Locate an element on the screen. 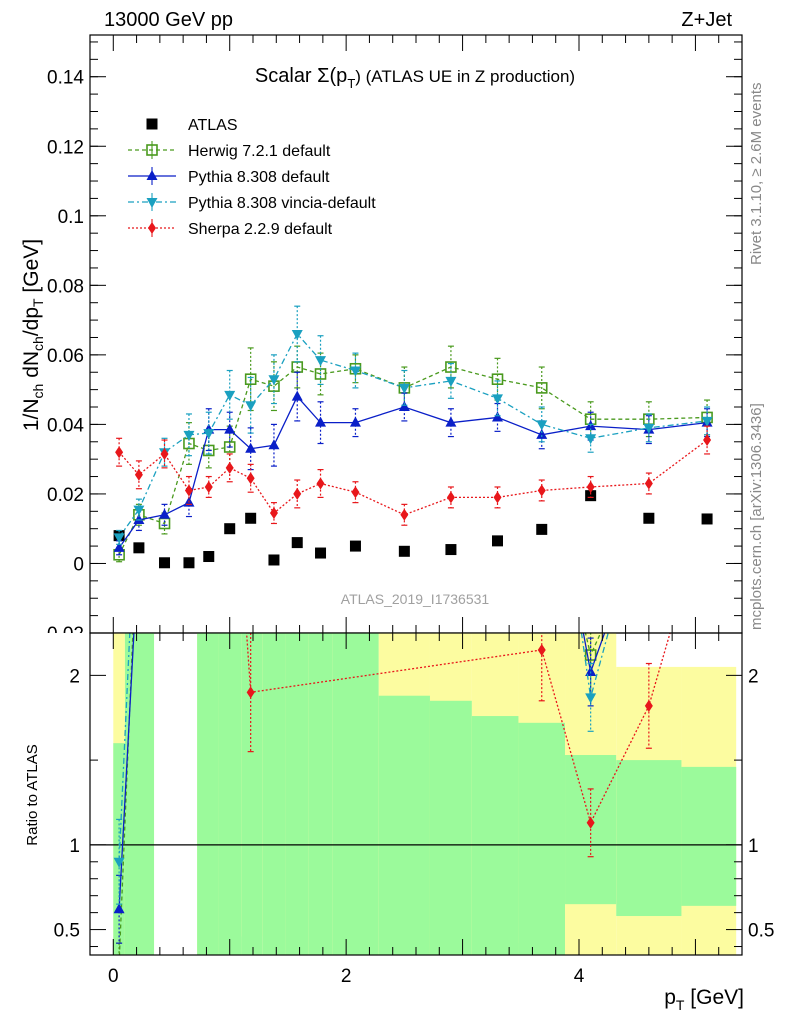  ratio-ytick-label: 1 is located at coordinates (74, 846).